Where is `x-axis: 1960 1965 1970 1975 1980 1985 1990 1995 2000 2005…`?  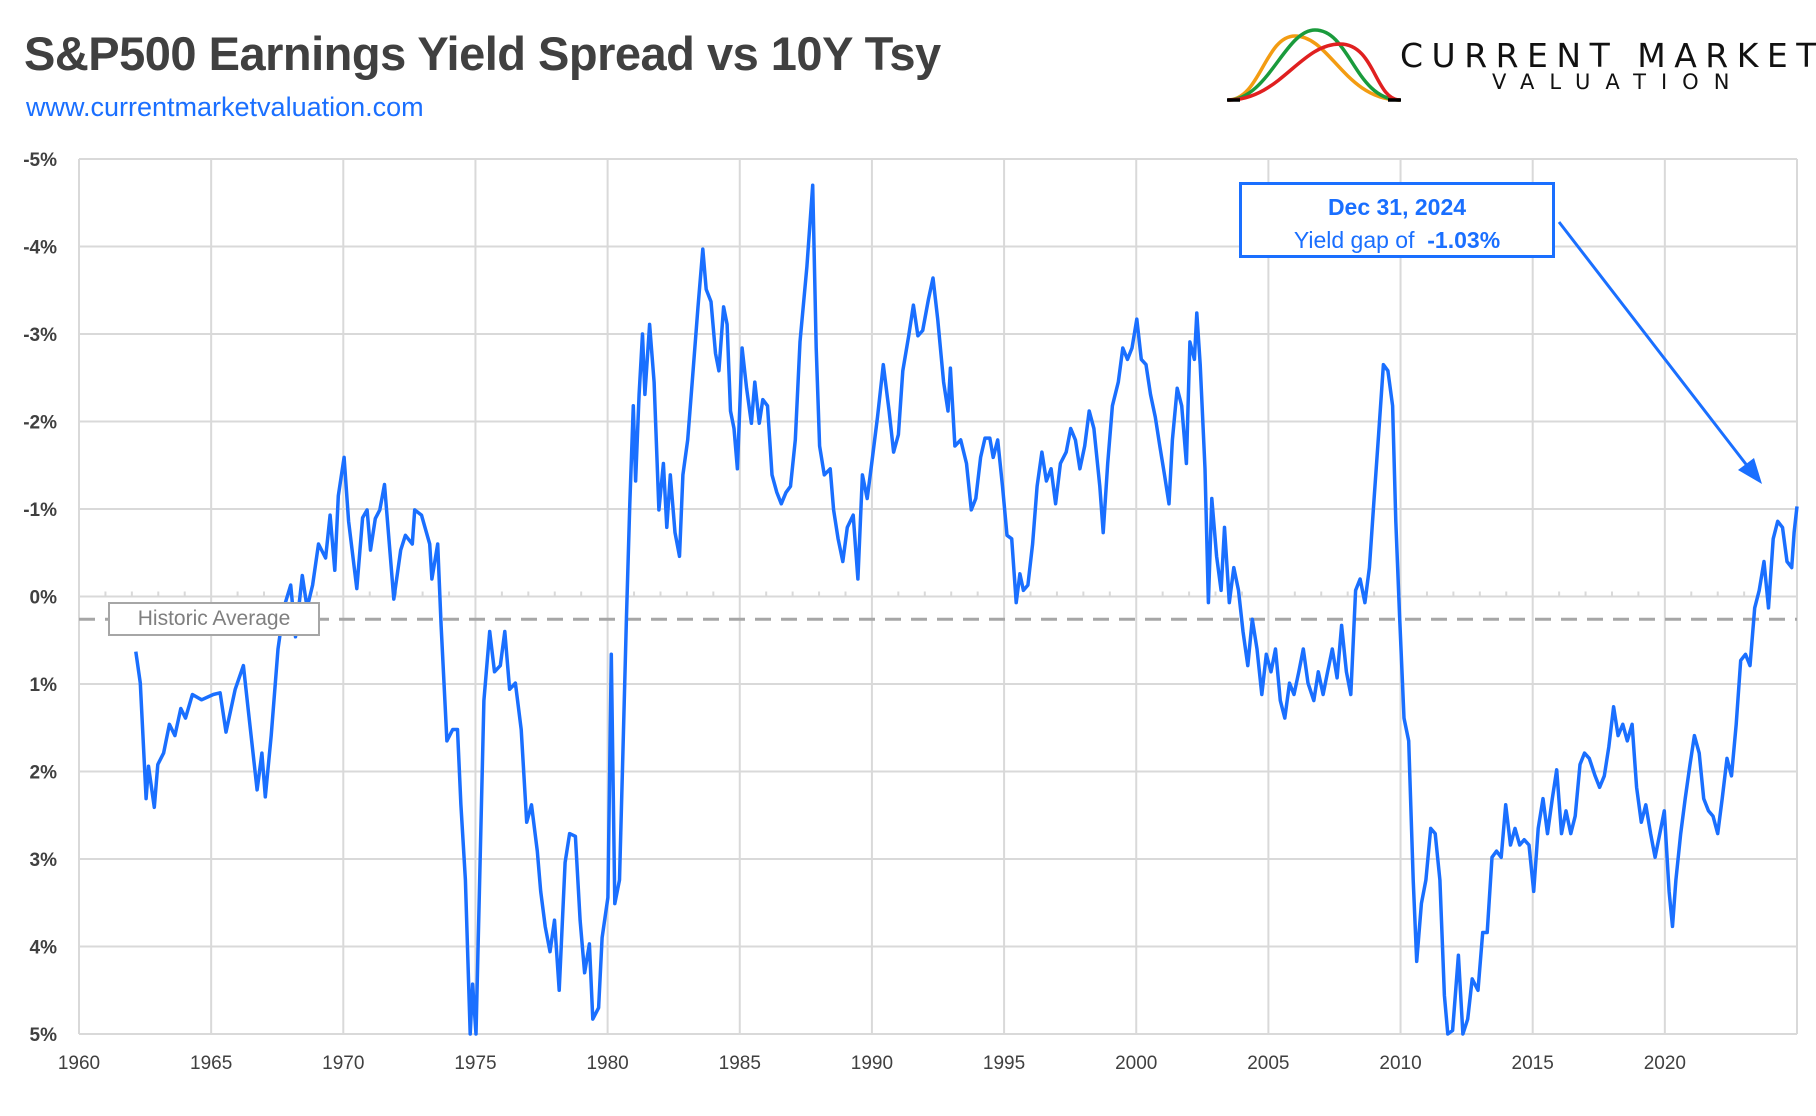
x-axis: 1960 1965 1970 1975 1980 1985 1990 1995 2000 2005… is located at coordinates (872, 1063).